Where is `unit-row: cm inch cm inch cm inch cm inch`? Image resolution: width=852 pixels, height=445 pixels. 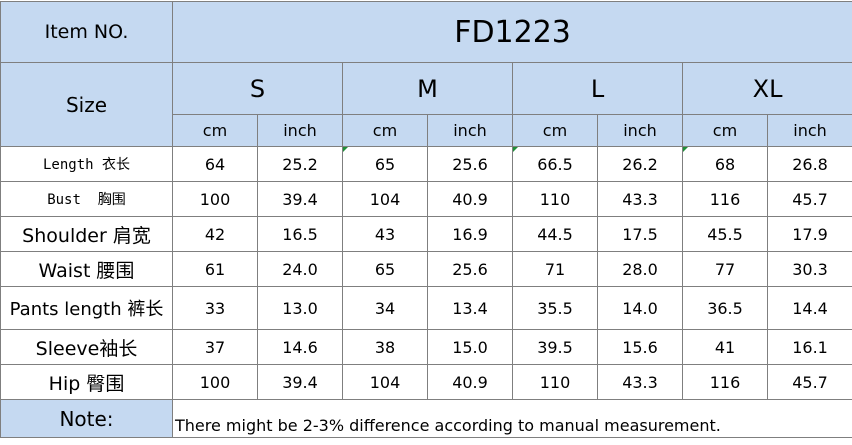 unit-row: cm inch cm inch cm inch cm inch is located at coordinates (426, 130).